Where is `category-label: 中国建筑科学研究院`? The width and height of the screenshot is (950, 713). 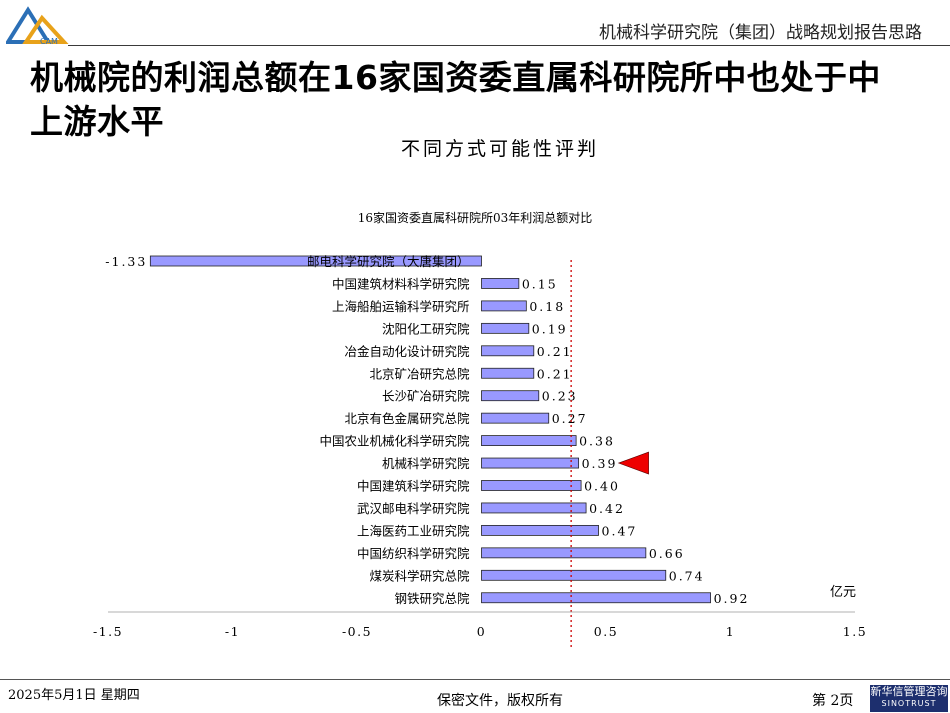 category-label: 中国建筑科学研究院 is located at coordinates (413, 486).